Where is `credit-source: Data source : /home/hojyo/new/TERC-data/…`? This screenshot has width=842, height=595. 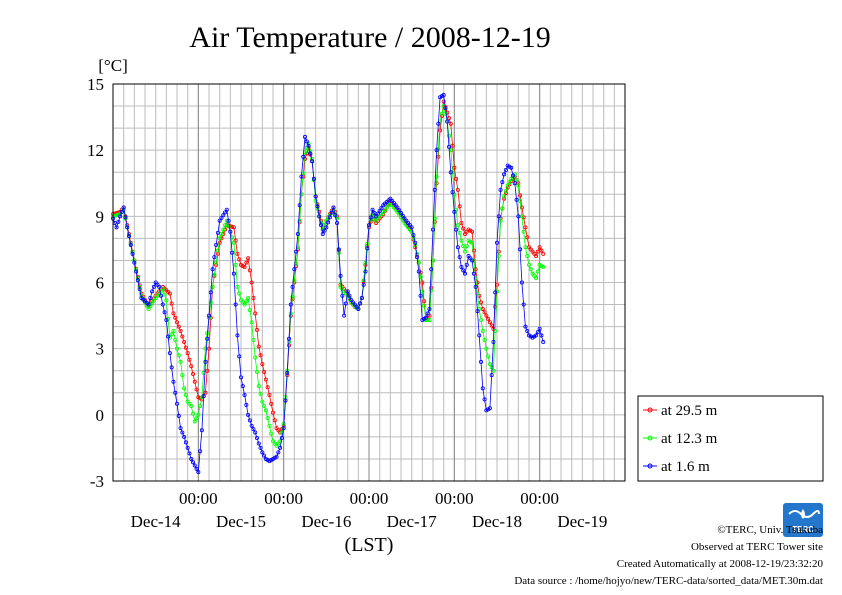
credit-source: Data source : /home/hojyo/new/TERC-data/… is located at coordinates (668, 581).